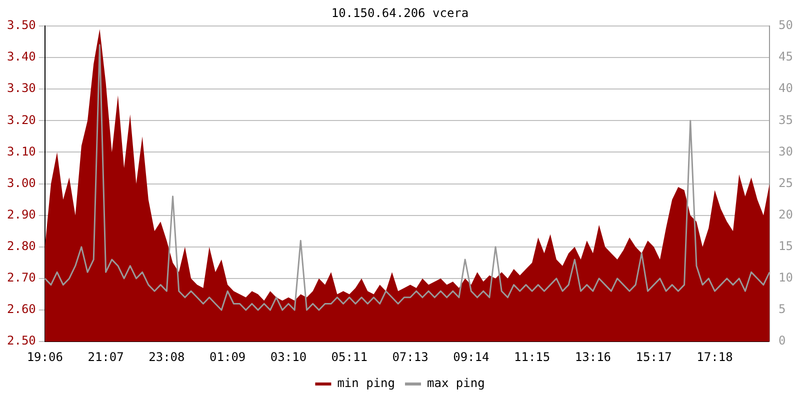 This screenshot has height=400, width=800. What do you see at coordinates (456, 383) in the screenshot?
I see `legend-label: max ping` at bounding box center [456, 383].